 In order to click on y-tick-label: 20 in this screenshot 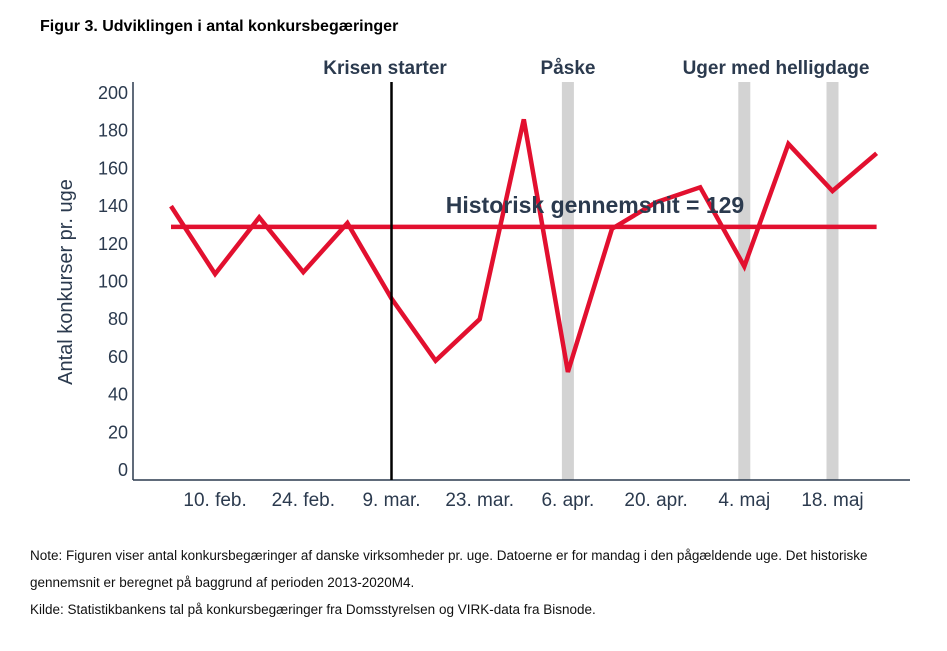, I will do `click(118, 432)`.